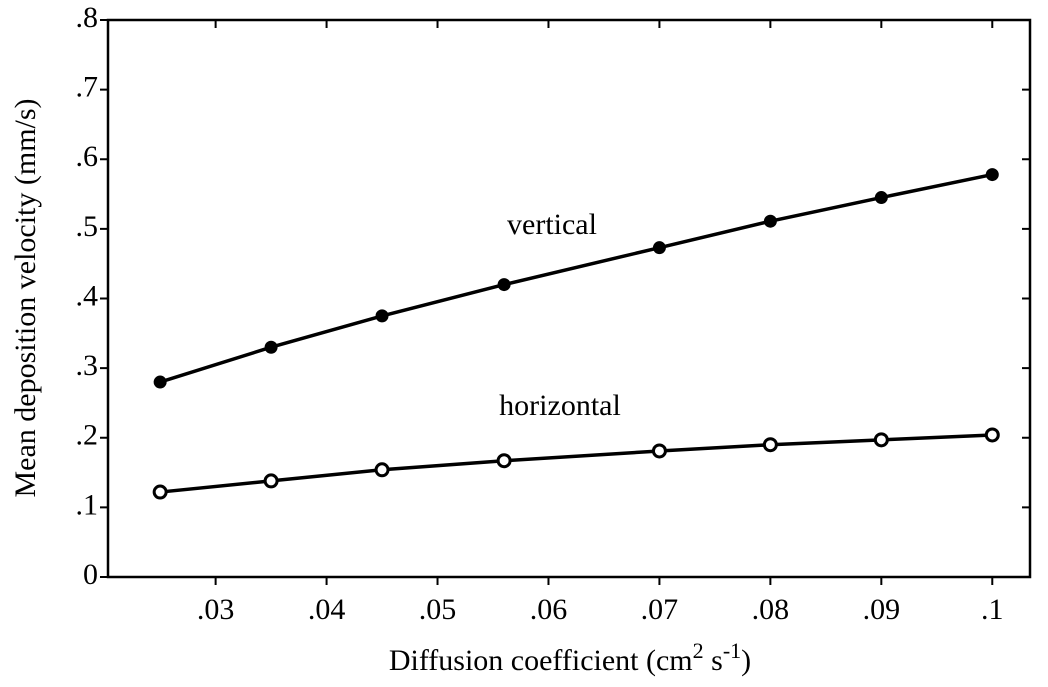  I want to click on y-tick-label: .8, so click(87, 17).